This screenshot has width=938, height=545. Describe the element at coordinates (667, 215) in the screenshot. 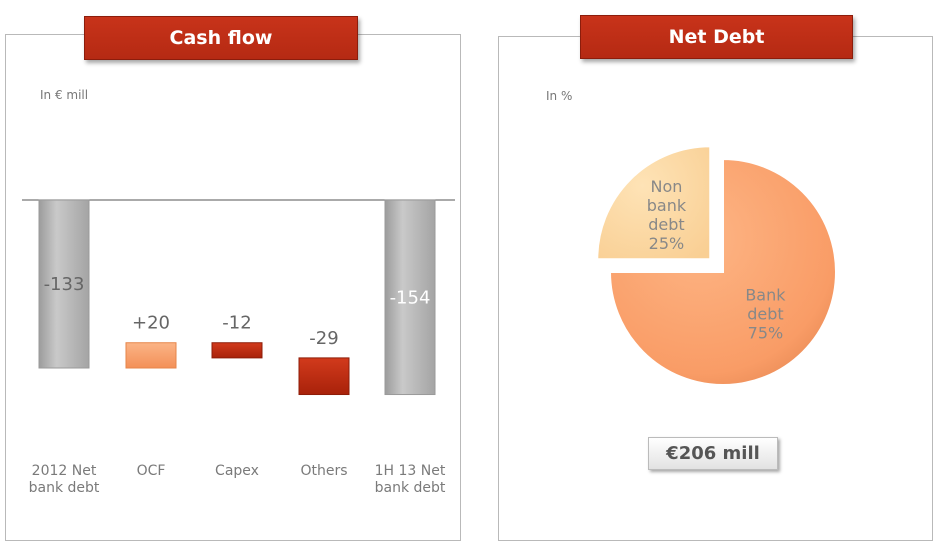

I see `pie-slice-label-1: Non bank debt 25%` at that location.